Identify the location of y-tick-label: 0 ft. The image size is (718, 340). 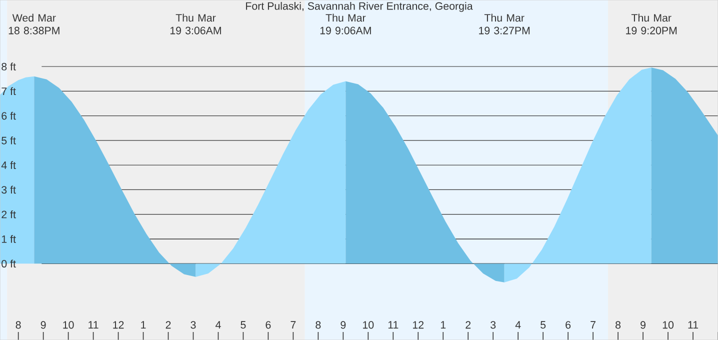
(9, 264).